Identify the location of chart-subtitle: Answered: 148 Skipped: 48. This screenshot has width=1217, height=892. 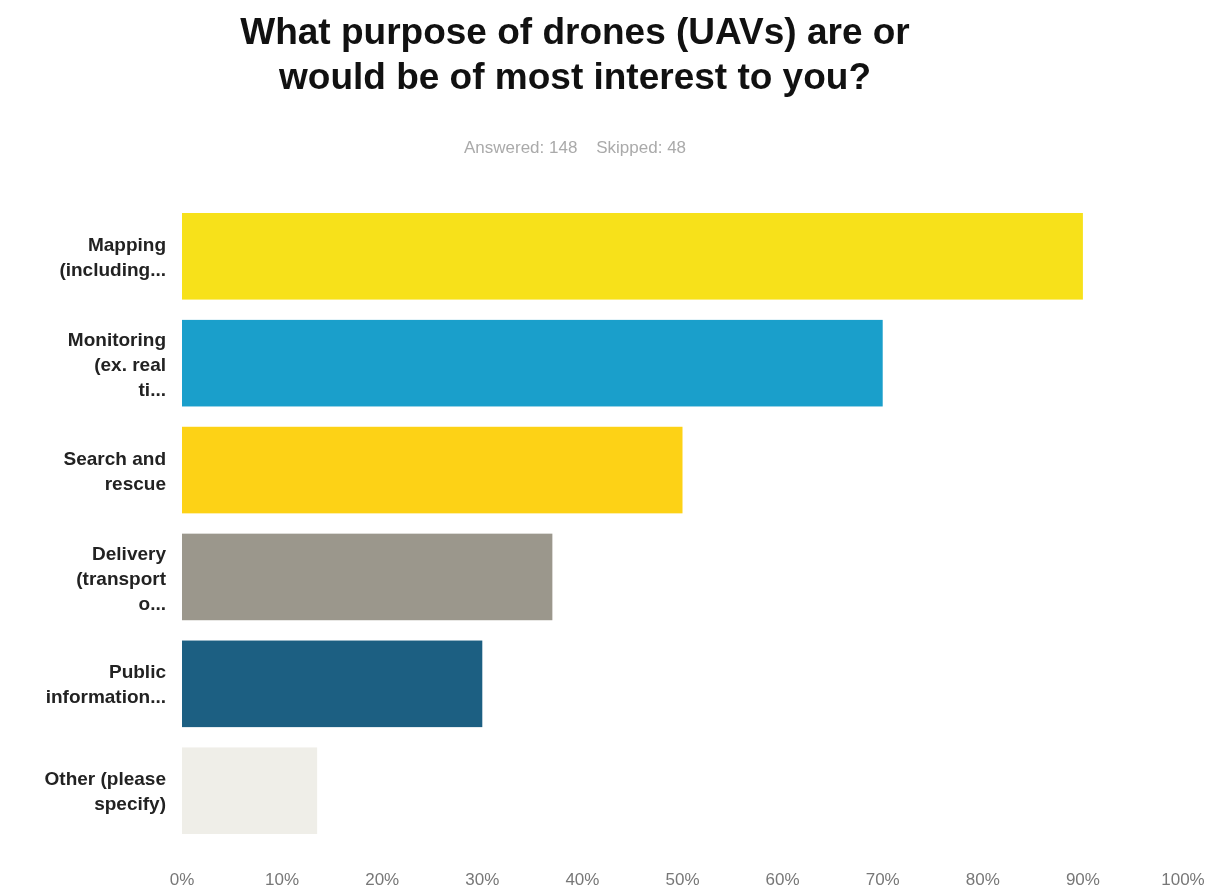
(575, 147).